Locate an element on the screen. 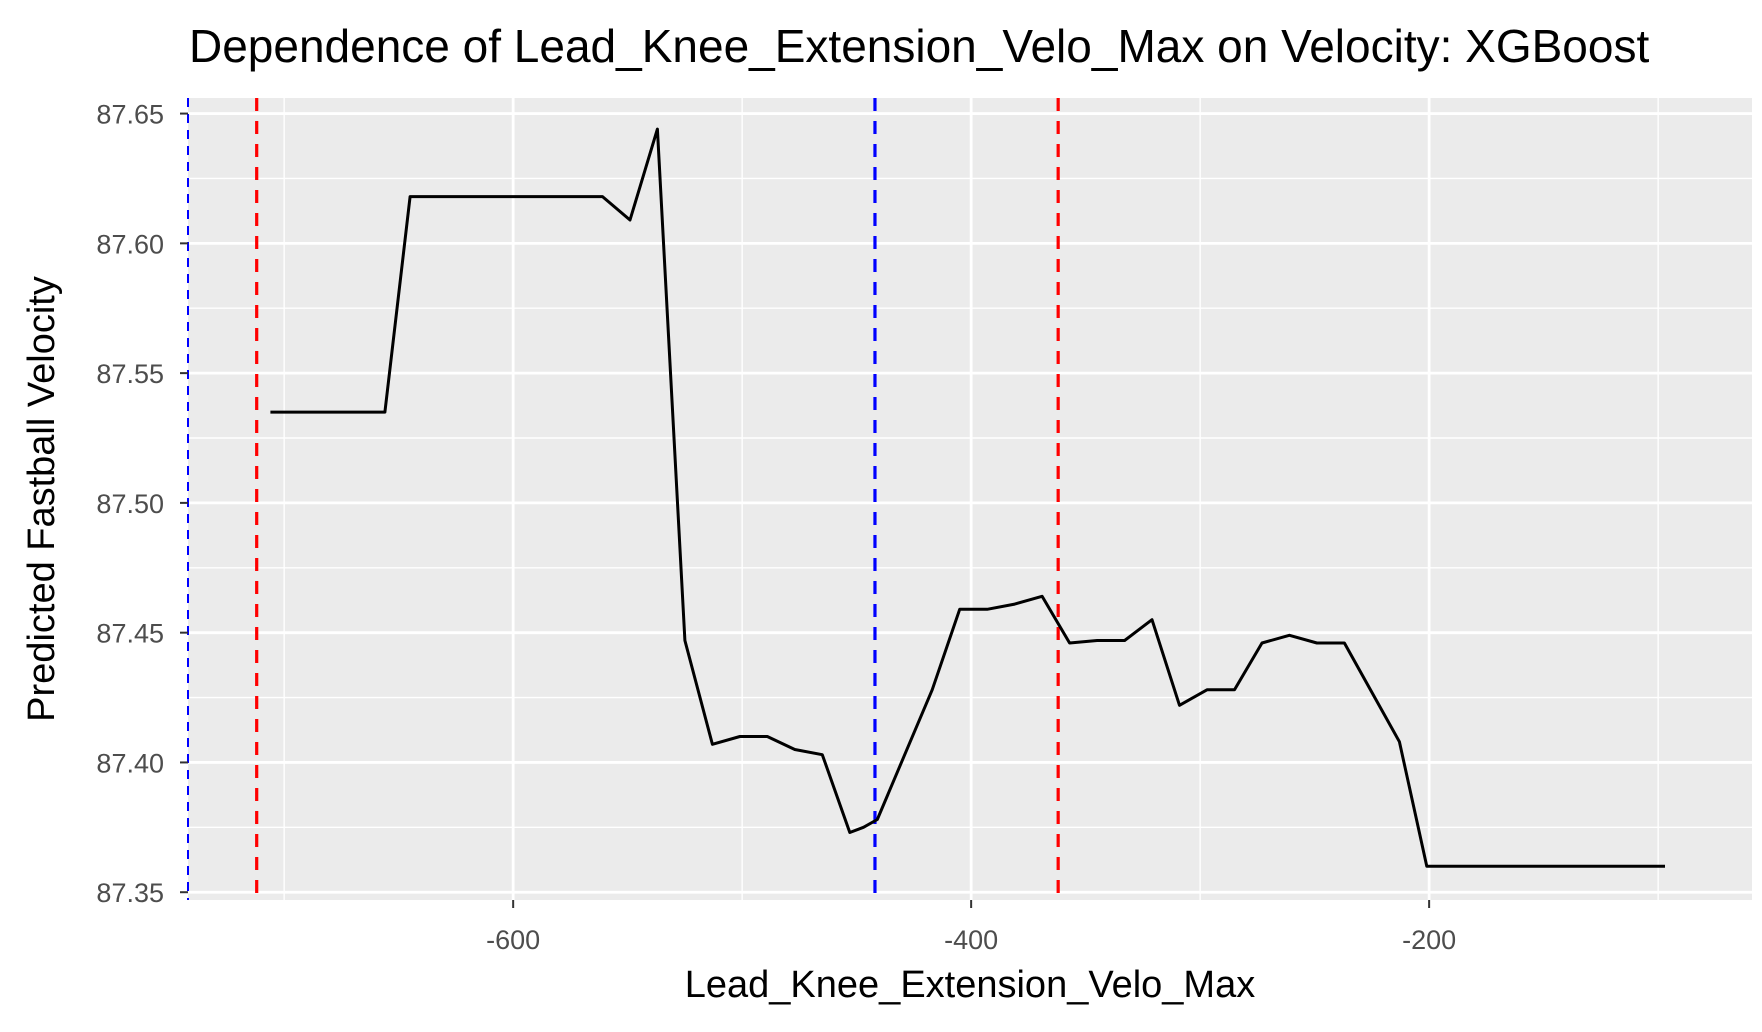 The image size is (1762, 1032). y-tick-label: 87.35 is located at coordinates (130, 893).